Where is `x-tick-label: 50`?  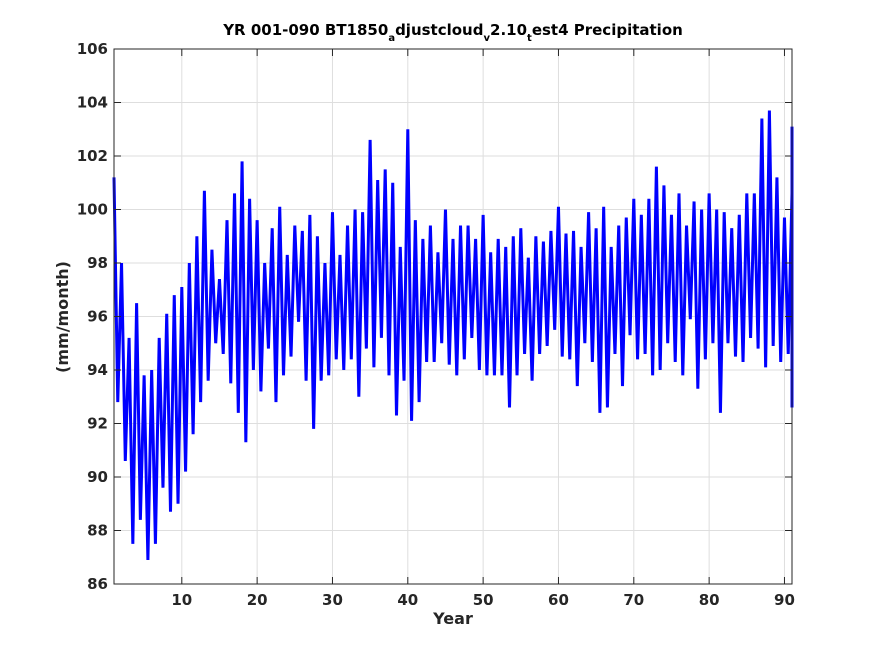 x-tick-label: 50 is located at coordinates (483, 600).